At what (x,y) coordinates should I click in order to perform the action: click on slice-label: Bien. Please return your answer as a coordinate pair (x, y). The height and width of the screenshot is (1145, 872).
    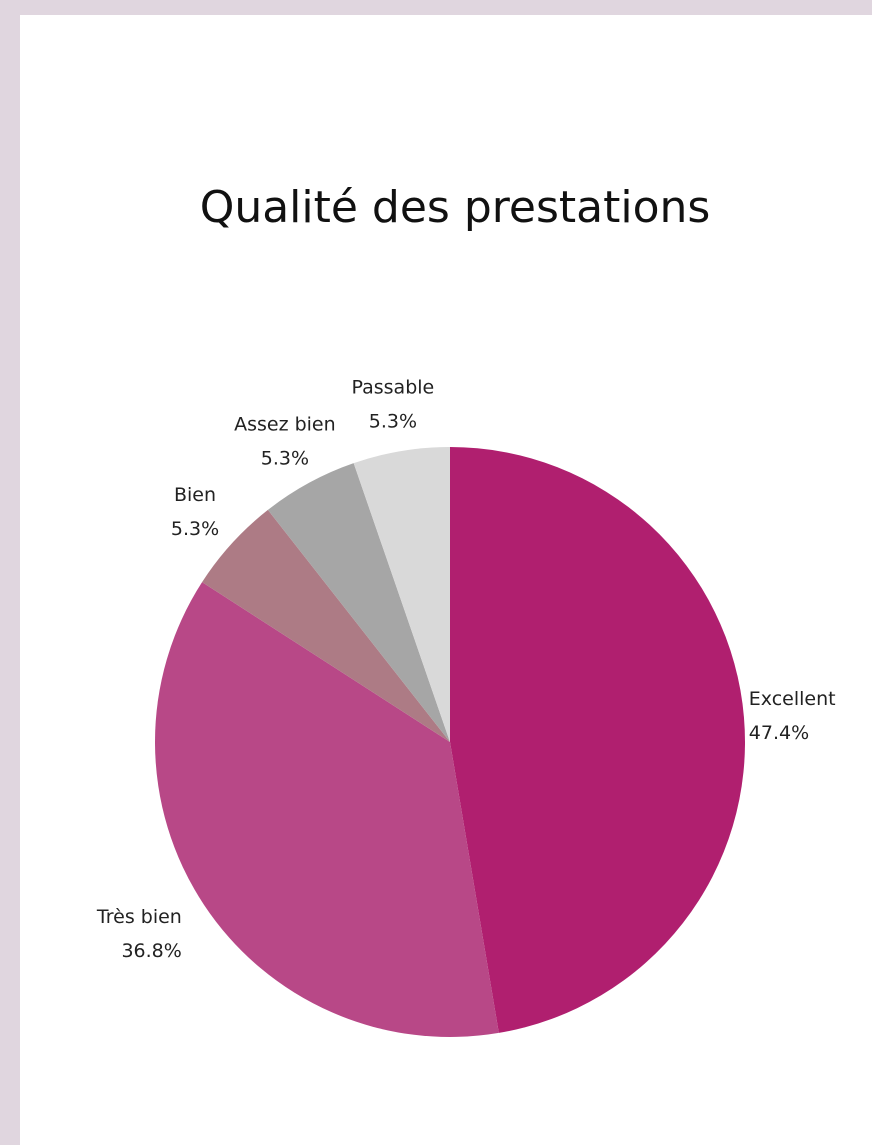
    Looking at the image, I should click on (195, 495).